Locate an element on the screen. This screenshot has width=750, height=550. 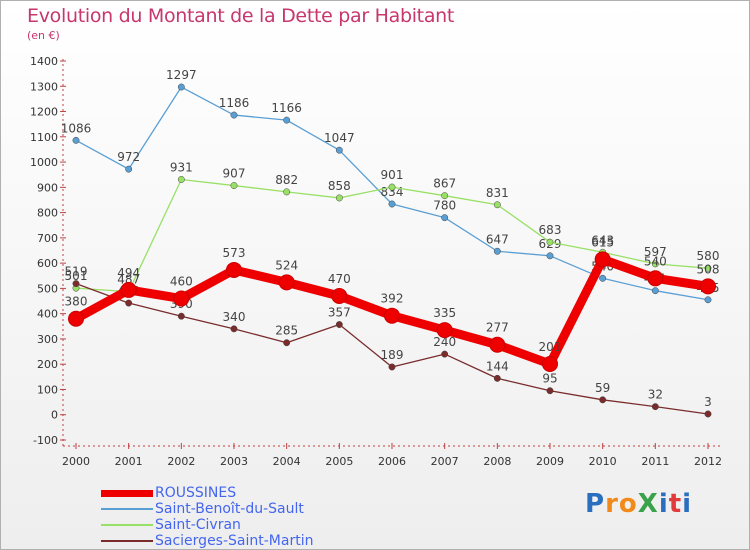
data-label-saint-civran: 882 is located at coordinates (286, 180).